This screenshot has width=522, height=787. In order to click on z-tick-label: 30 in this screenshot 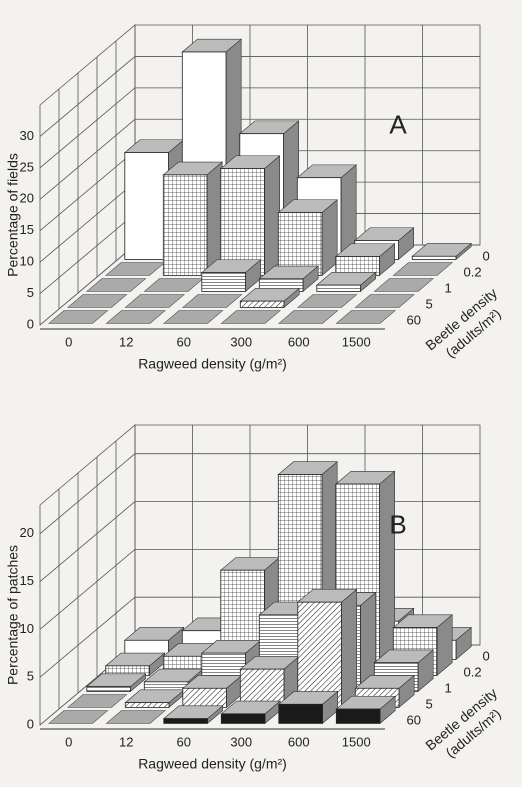, I will do `click(27, 135)`.